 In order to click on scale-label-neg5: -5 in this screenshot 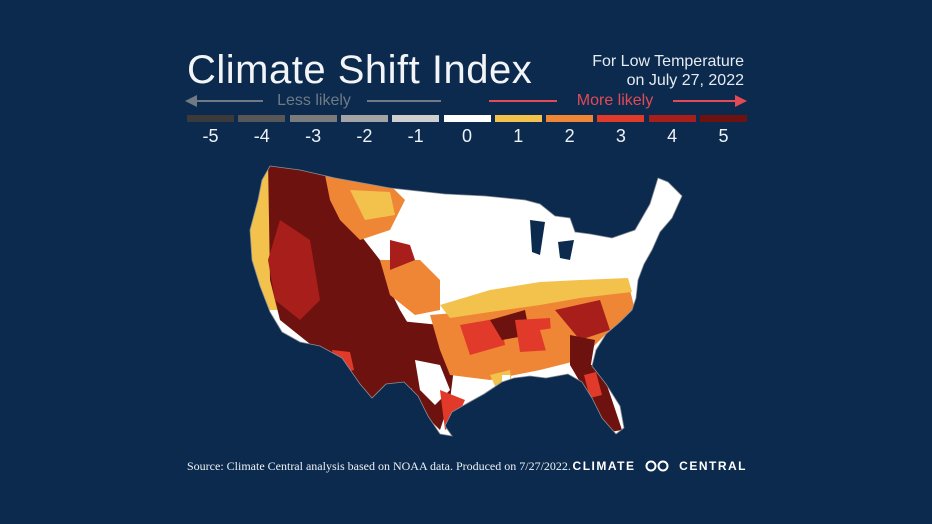, I will do `click(210, 136)`.